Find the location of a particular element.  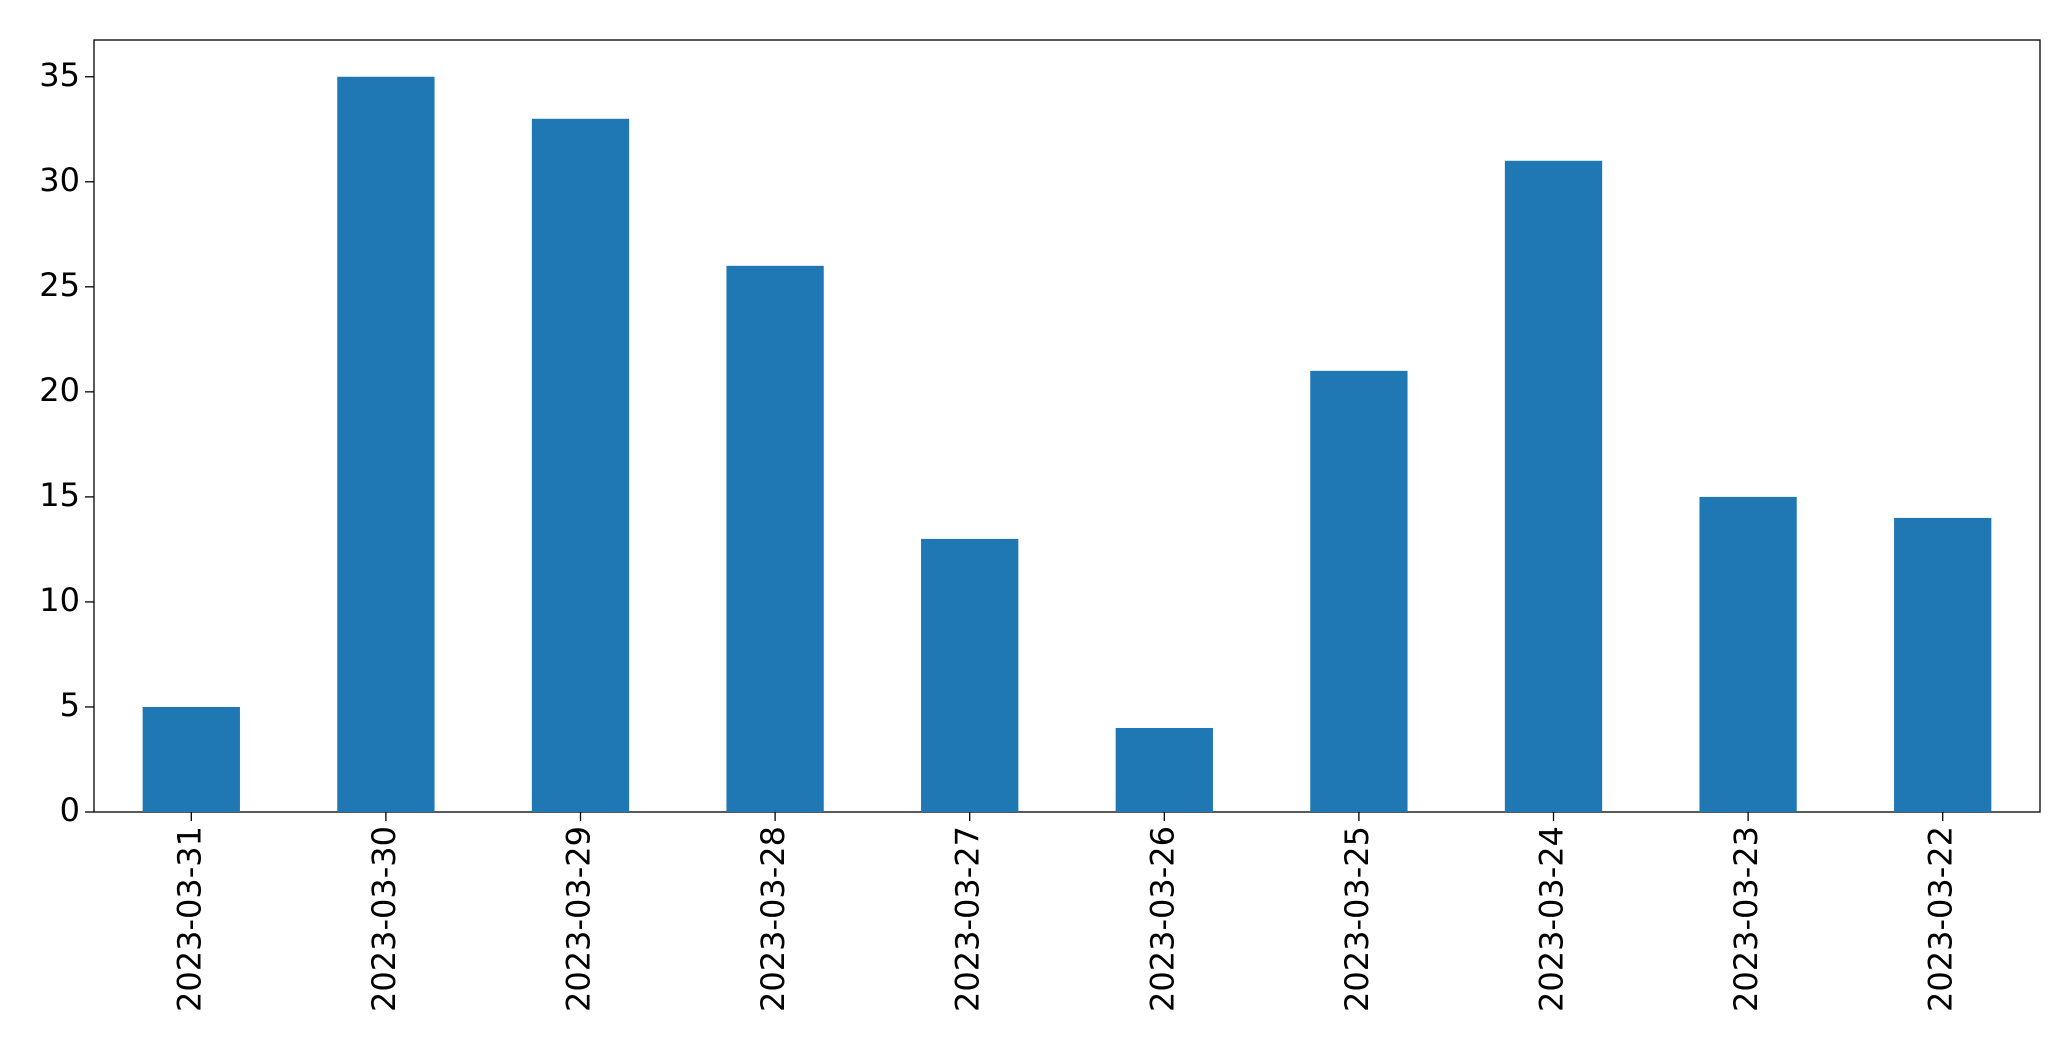

y-tick-label: 30 is located at coordinates (59, 180).